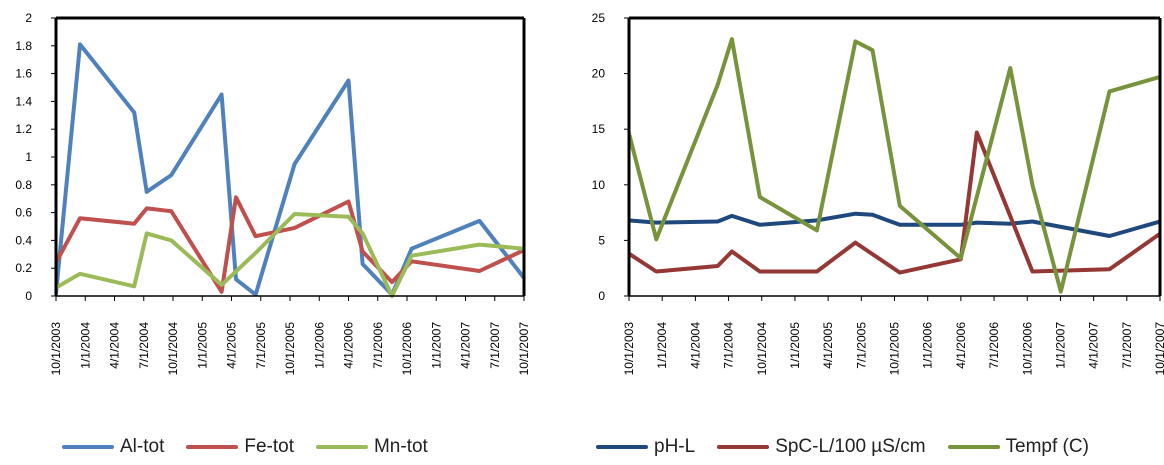 This screenshot has height=465, width=1164. What do you see at coordinates (269, 446) in the screenshot?
I see `legend-label: Fe-tot` at bounding box center [269, 446].